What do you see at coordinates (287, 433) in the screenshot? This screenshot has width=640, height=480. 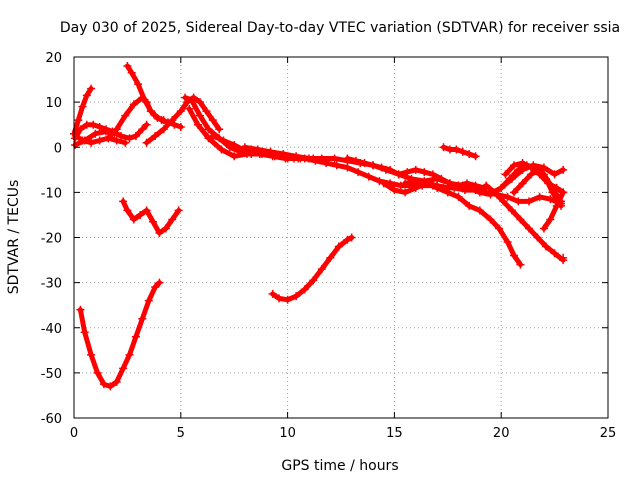 I see `x-tick-label: 10` at bounding box center [287, 433].